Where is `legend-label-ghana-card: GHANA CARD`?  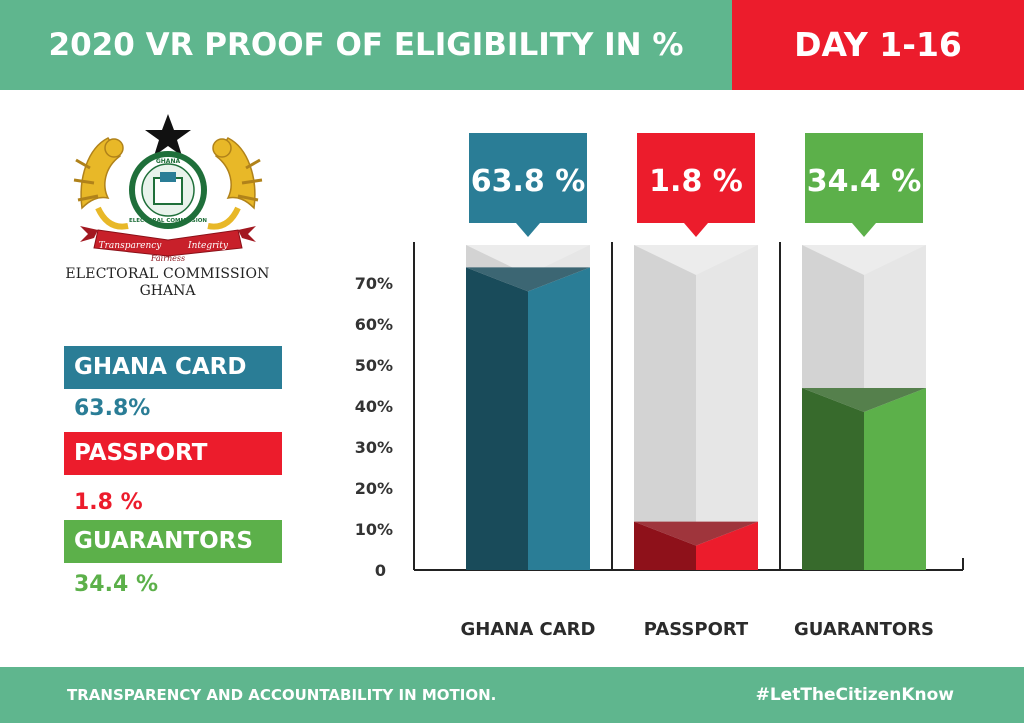 legend-label-ghana-card: GHANA CARD is located at coordinates (173, 367).